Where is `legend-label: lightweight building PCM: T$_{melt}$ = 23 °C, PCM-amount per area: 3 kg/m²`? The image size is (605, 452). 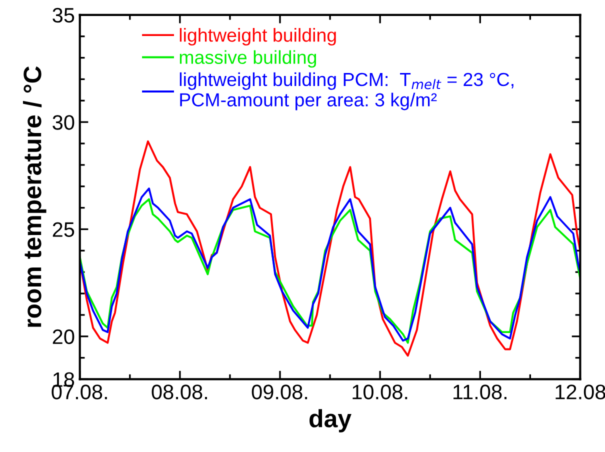
legend-label: lightweight building PCM: T$_{melt}$ = 23 °C, PCM-amount per area: 3 kg/m² is located at coordinates (347, 91).